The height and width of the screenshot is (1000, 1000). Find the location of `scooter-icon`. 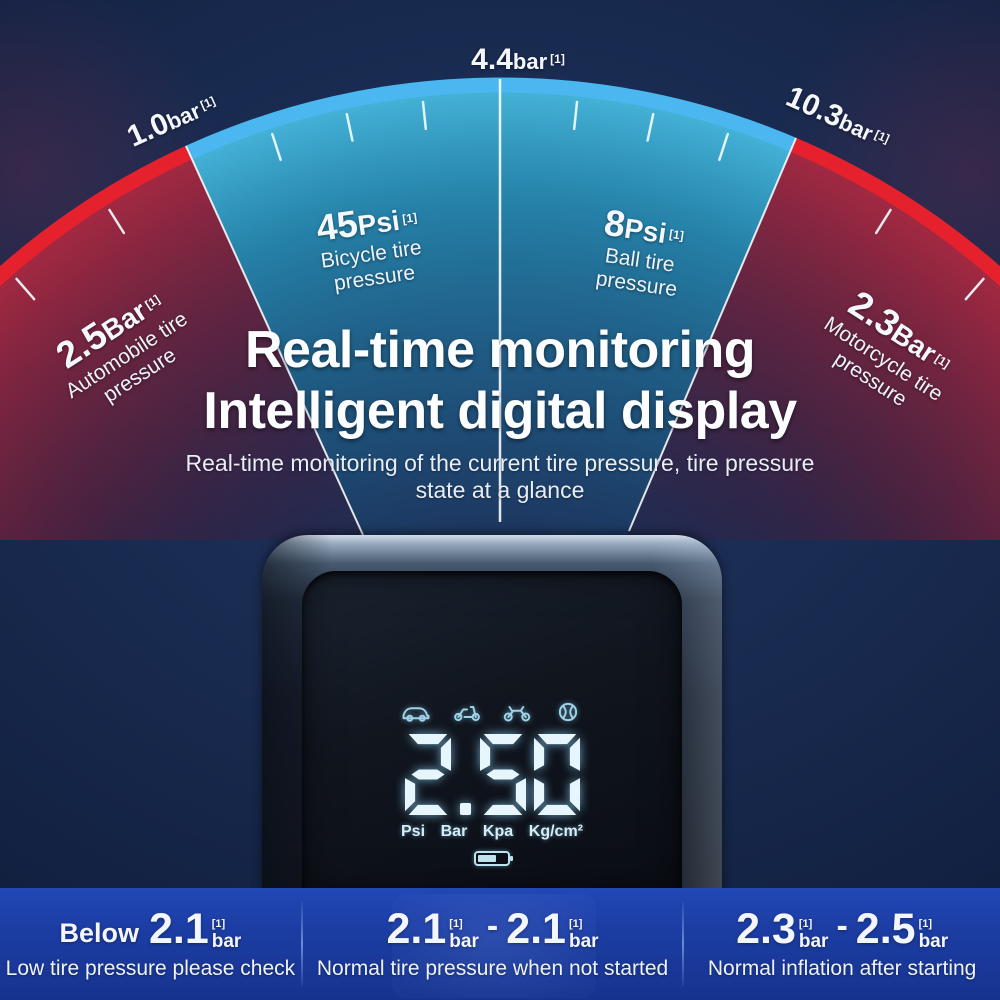

scooter-icon is located at coordinates (466, 714).